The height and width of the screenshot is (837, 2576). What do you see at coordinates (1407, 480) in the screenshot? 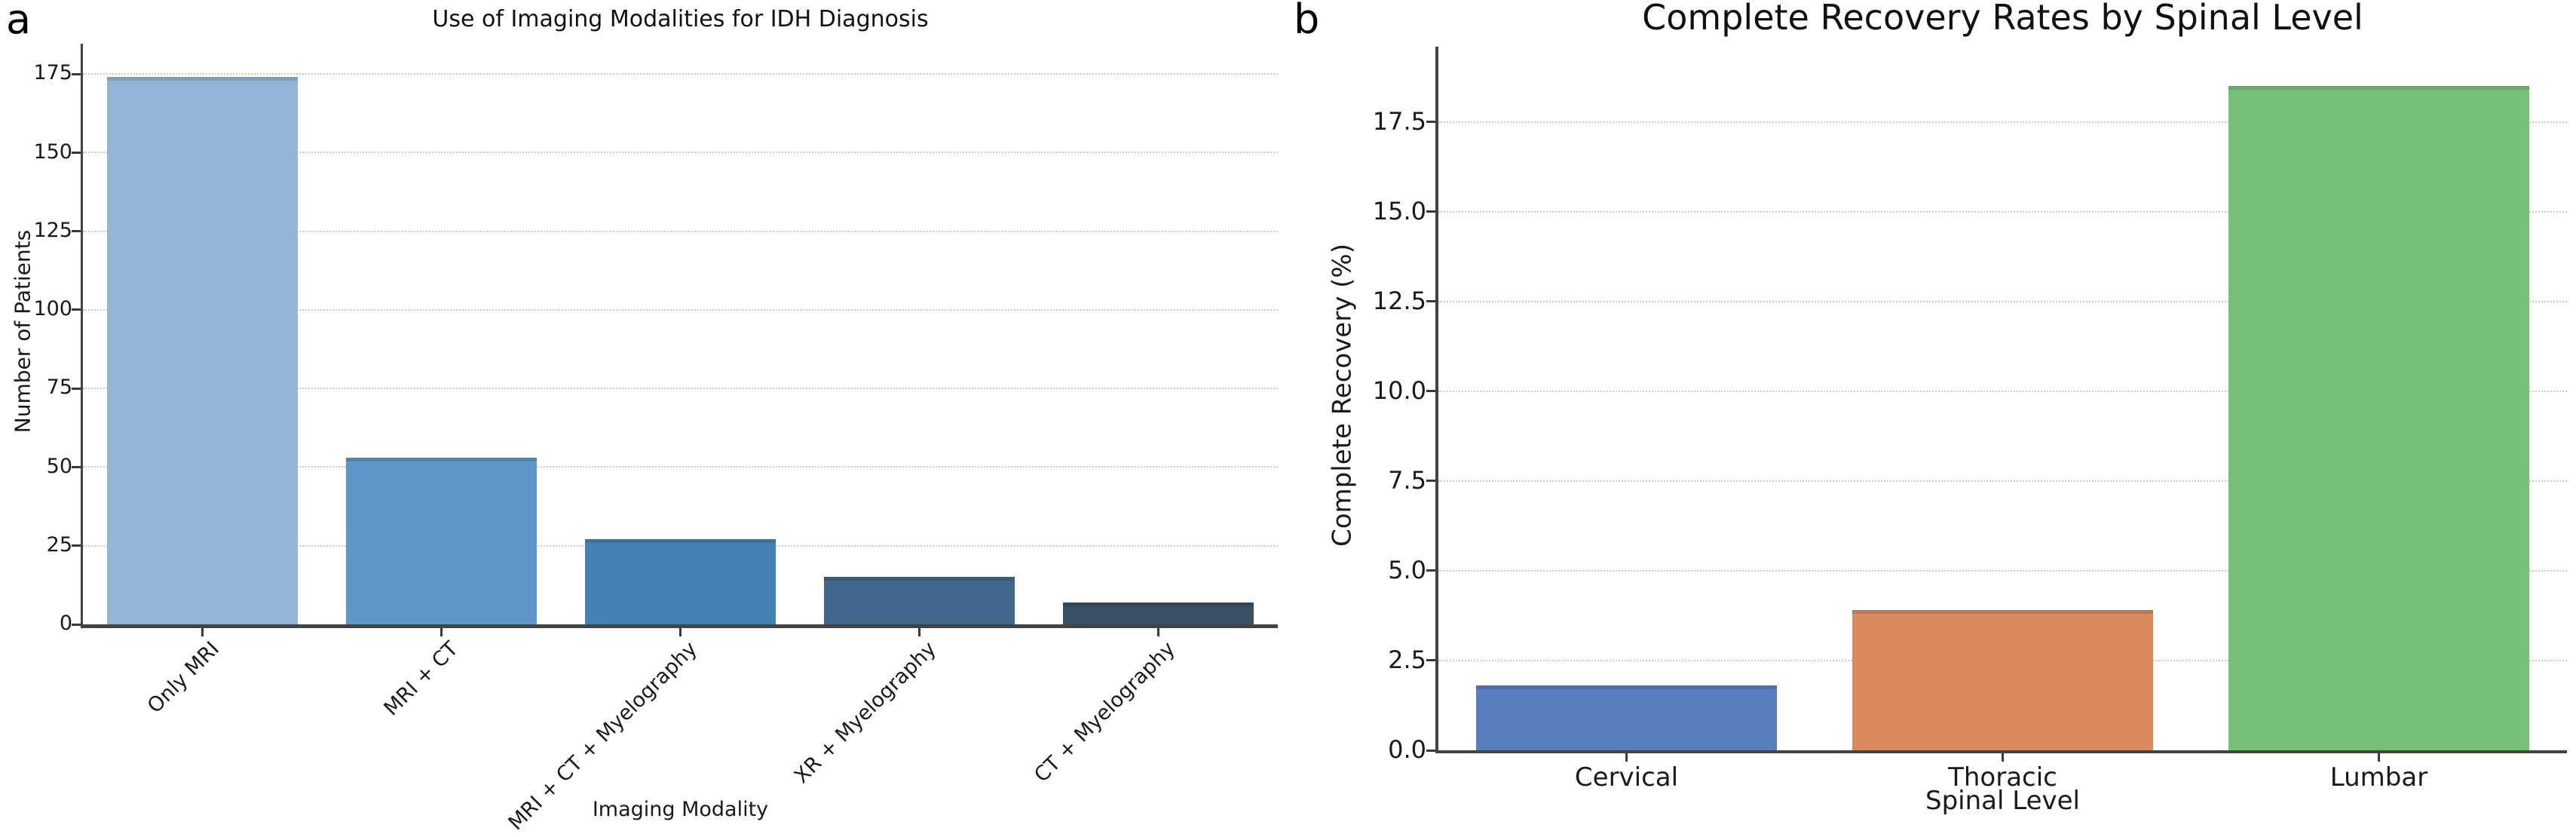
I see `y-tick-label: 7.5` at bounding box center [1407, 480].